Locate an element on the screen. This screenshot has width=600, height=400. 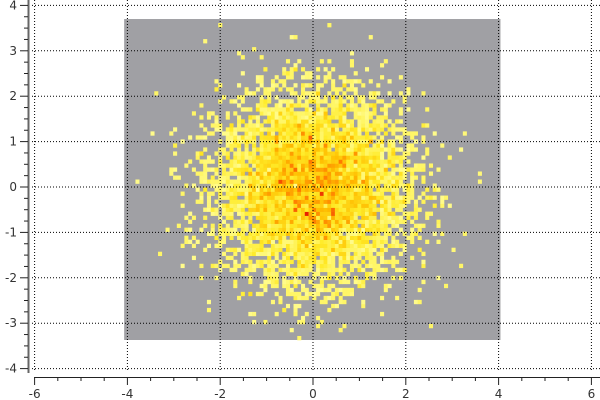
y-tick-label: 2 is located at coordinates (13, 96).